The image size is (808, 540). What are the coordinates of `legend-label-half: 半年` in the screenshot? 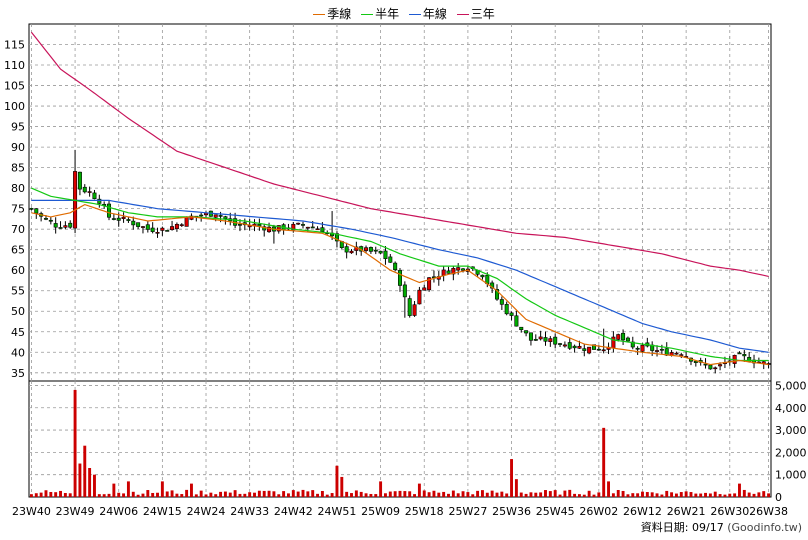 It's located at (387, 14).